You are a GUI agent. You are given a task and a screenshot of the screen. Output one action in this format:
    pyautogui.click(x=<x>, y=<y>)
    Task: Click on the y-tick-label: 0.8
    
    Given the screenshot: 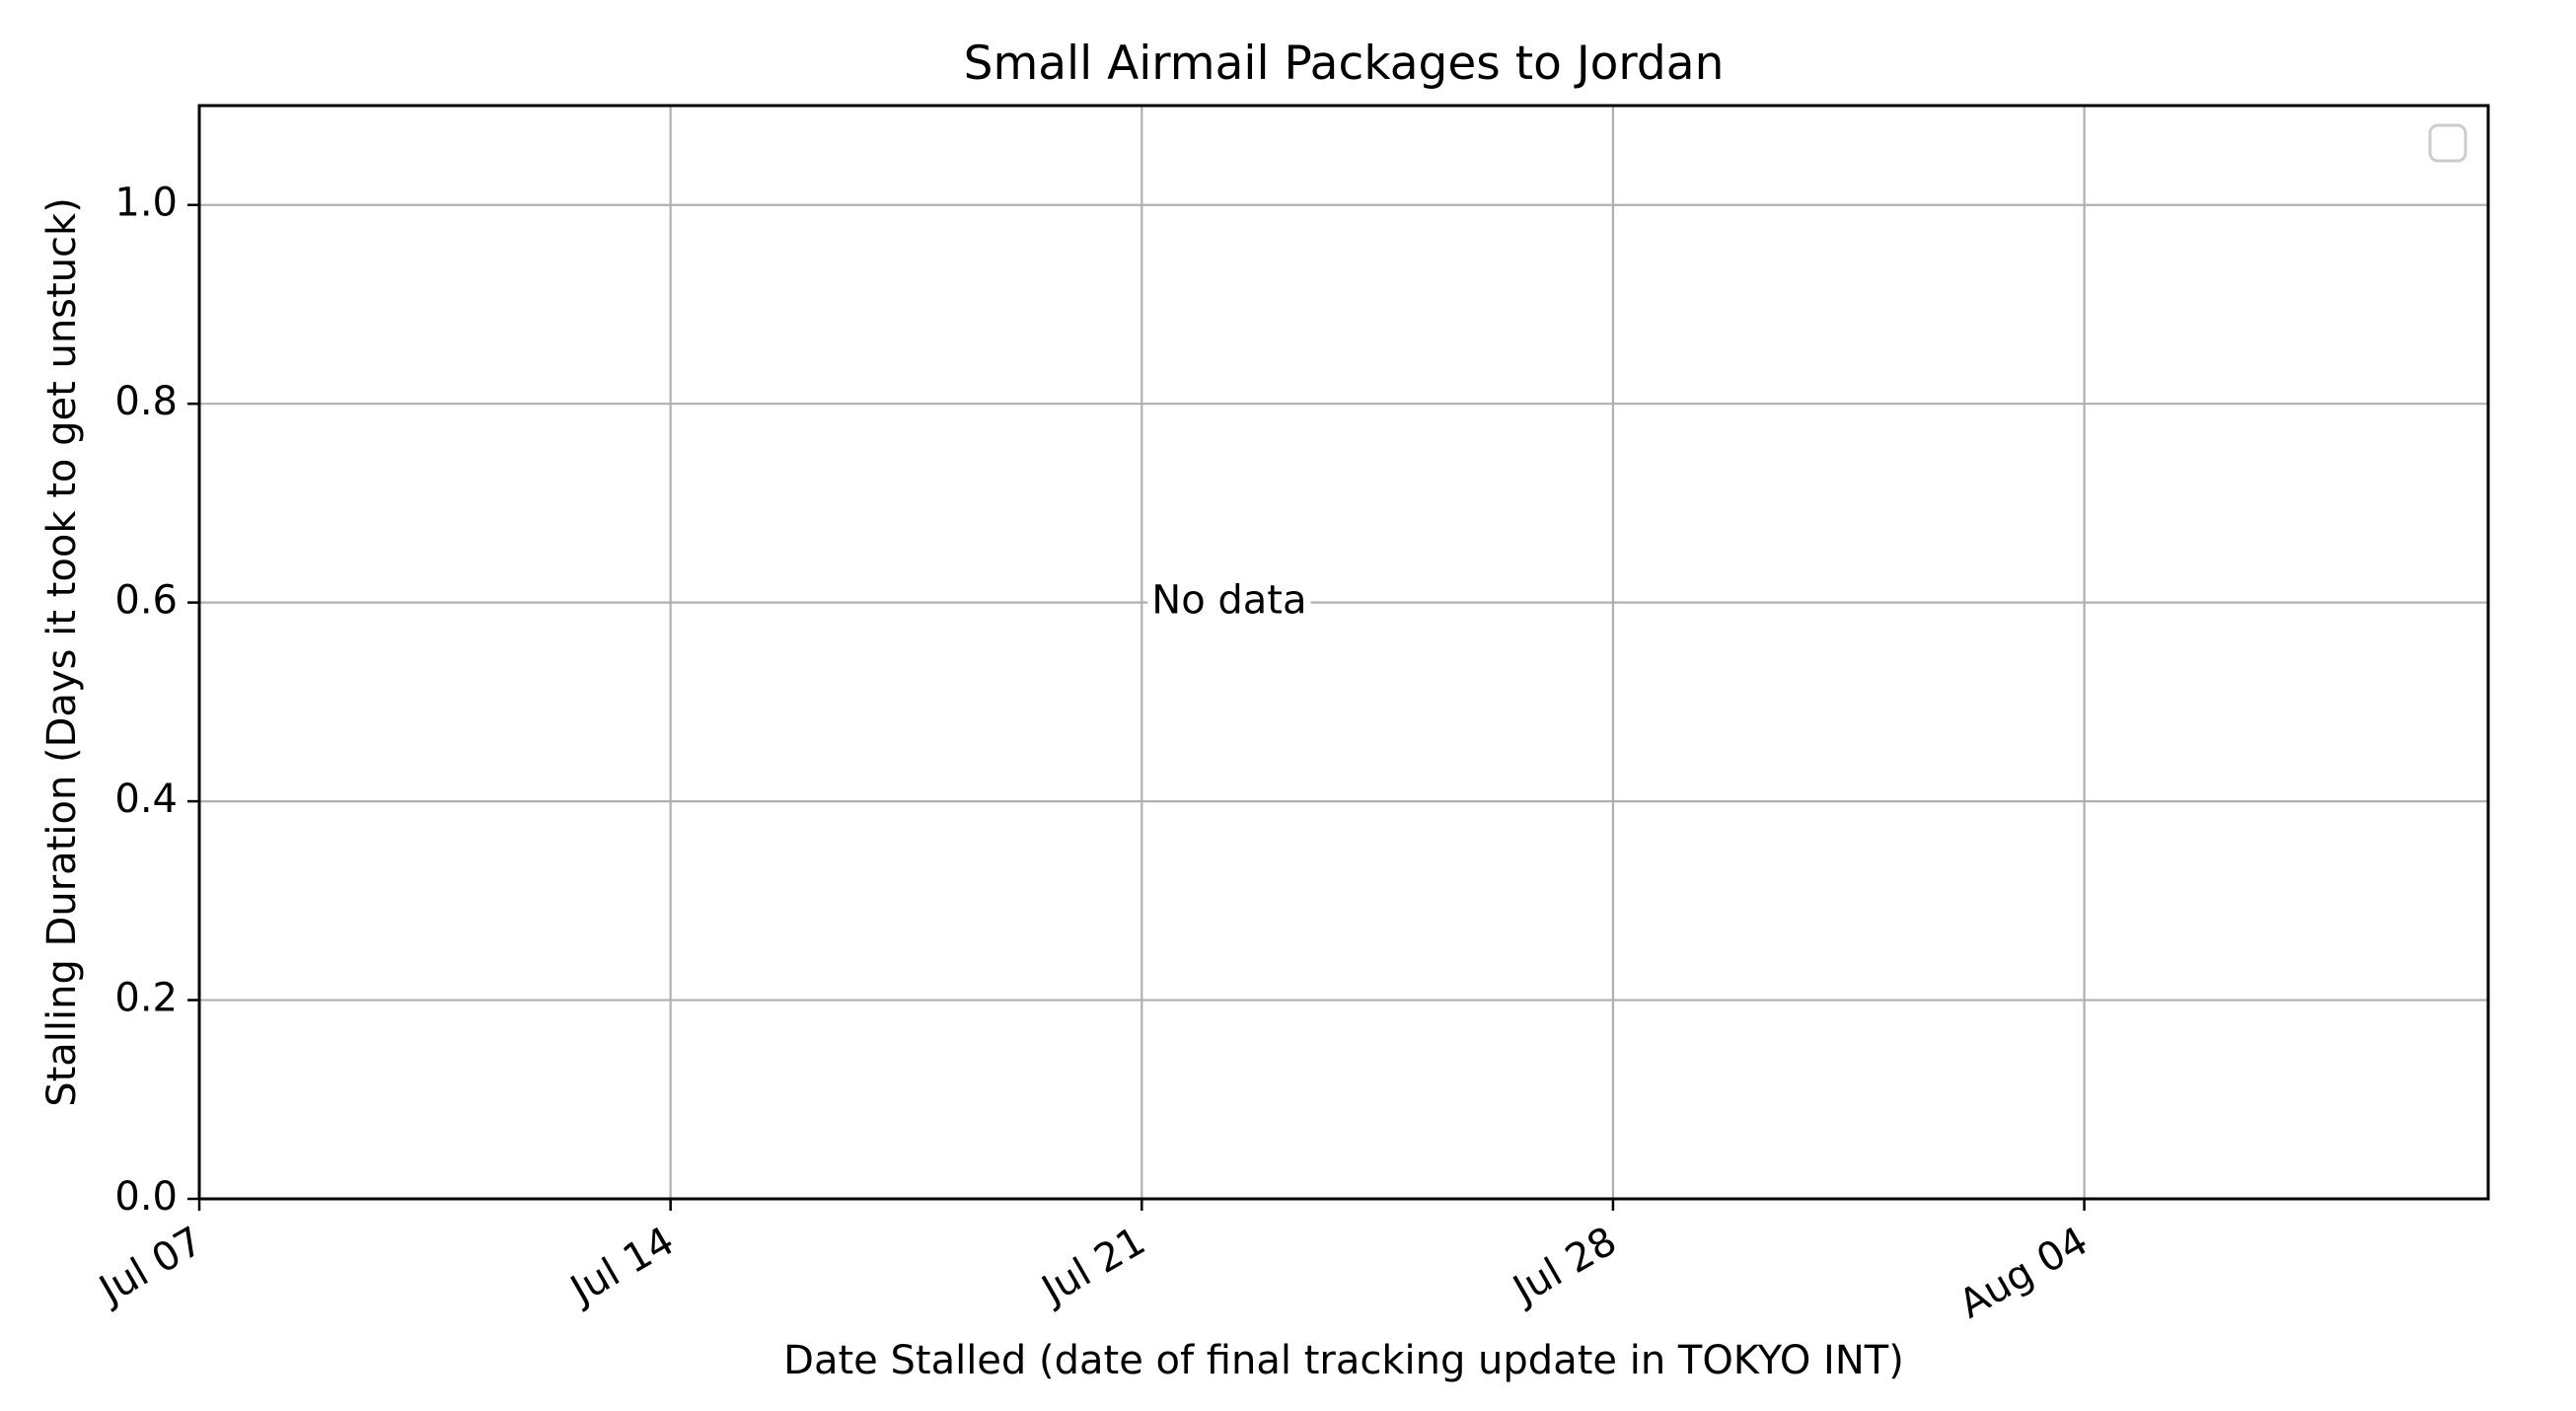 What is the action you would take?
    pyautogui.click(x=146, y=401)
    